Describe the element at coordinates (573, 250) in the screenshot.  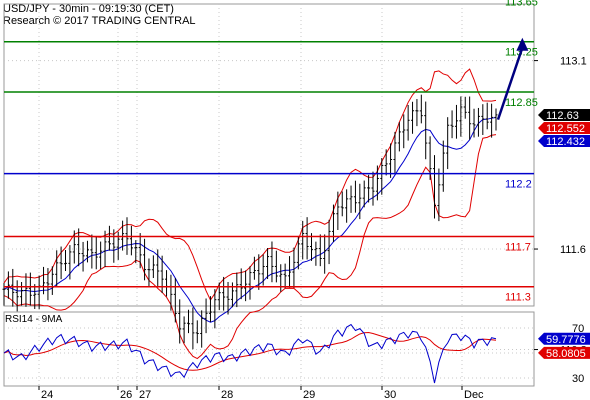
I see `y-tick-label: 111.6` at that location.